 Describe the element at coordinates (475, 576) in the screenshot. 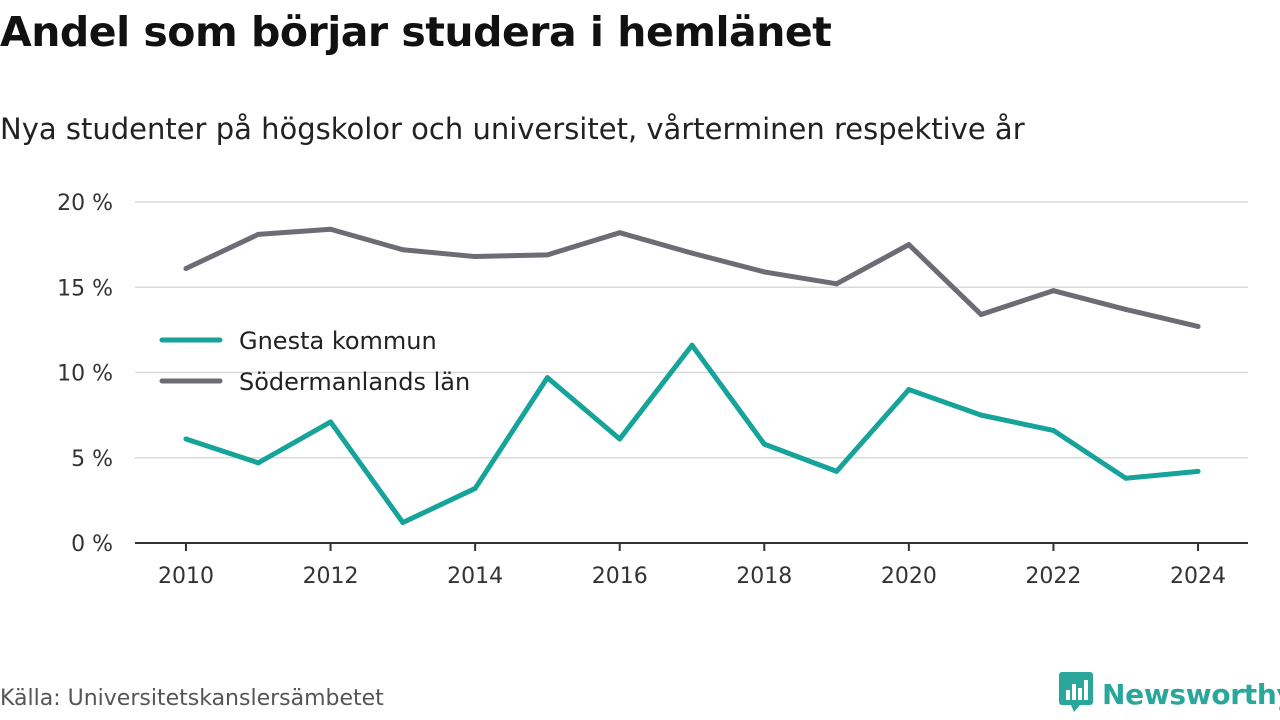

I see `x-tick-label: 2014` at that location.